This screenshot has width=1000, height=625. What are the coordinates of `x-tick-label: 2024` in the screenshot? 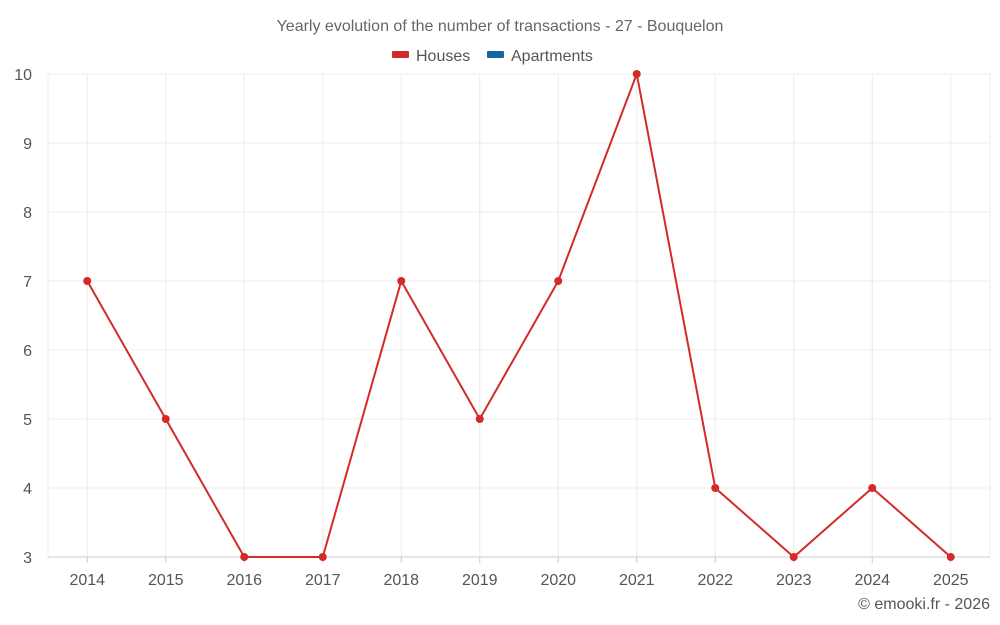 It's located at (872, 580).